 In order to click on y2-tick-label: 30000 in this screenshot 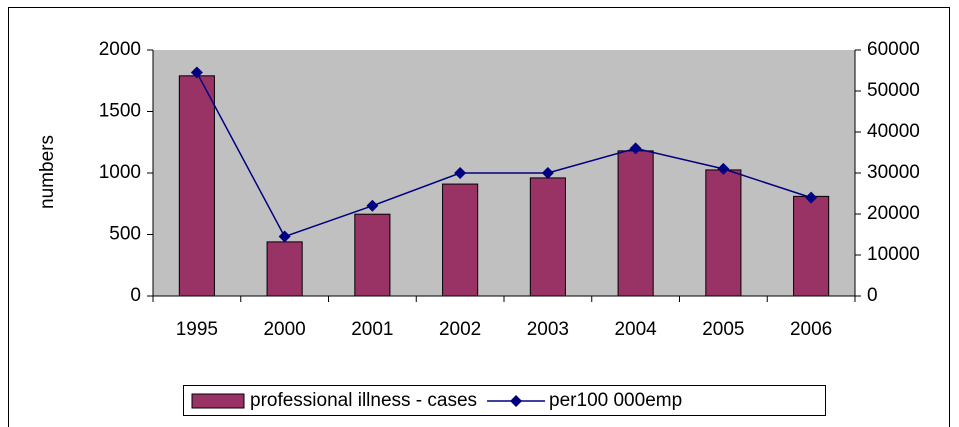, I will do `click(893, 172)`.